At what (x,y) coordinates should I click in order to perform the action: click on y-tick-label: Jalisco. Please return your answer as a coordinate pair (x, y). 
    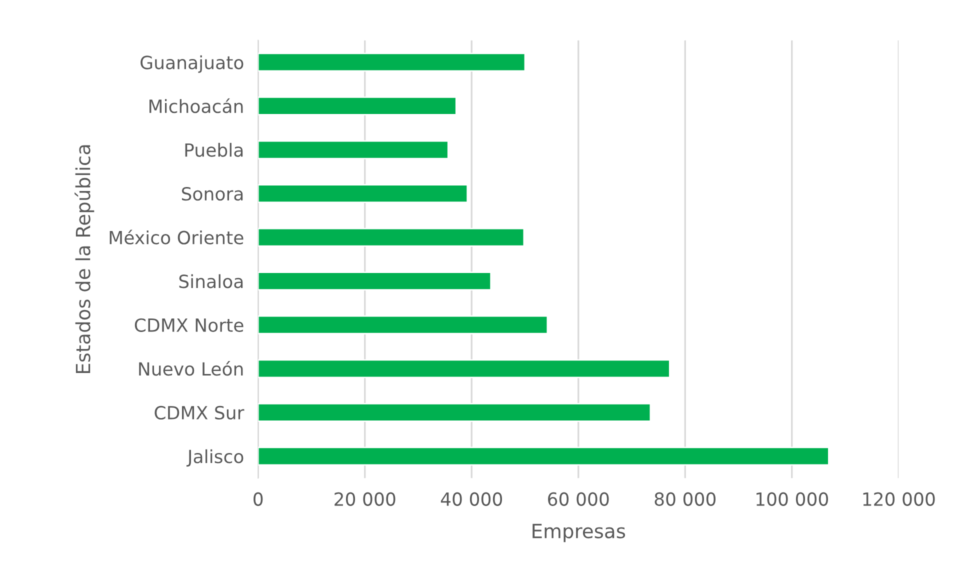
    Looking at the image, I should click on (215, 458).